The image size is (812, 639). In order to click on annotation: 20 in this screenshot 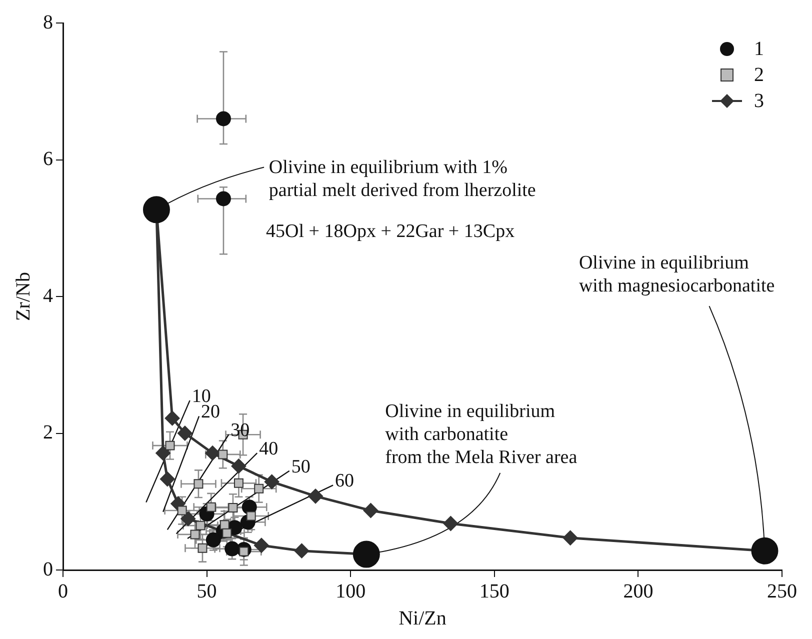, I will do `click(210, 412)`.